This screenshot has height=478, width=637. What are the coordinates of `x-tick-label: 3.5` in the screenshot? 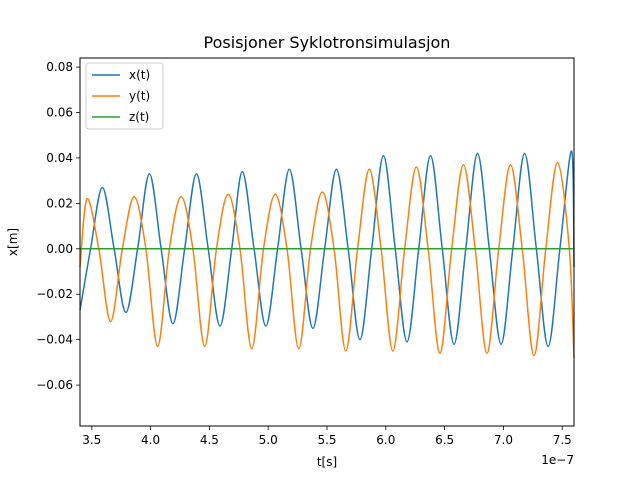 It's located at (91, 440).